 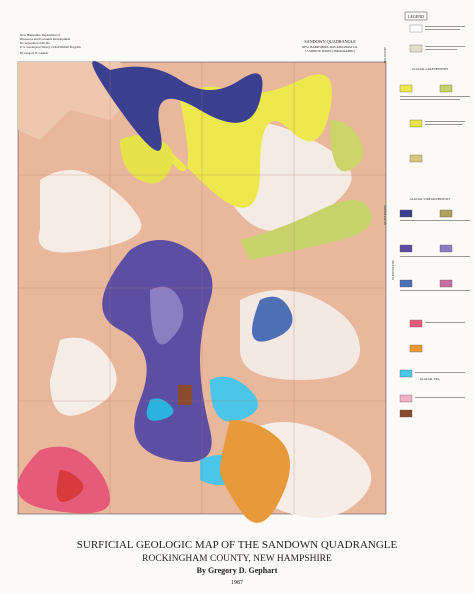 What do you see at coordinates (330, 41) in the screenshot?
I see `quad-name: SANDOWN QUADRANGLE` at bounding box center [330, 41].